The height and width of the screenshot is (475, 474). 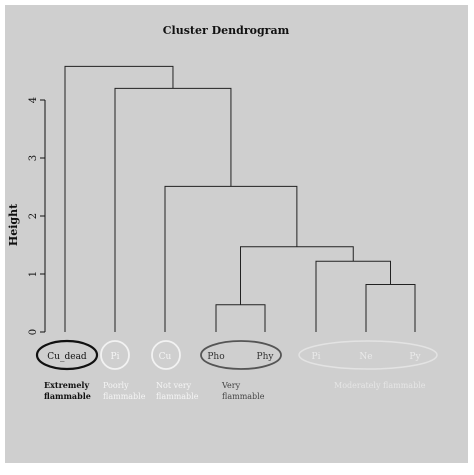 What do you see at coordinates (215, 357) in the screenshot?
I see `leaf-label: Pho` at bounding box center [215, 357].